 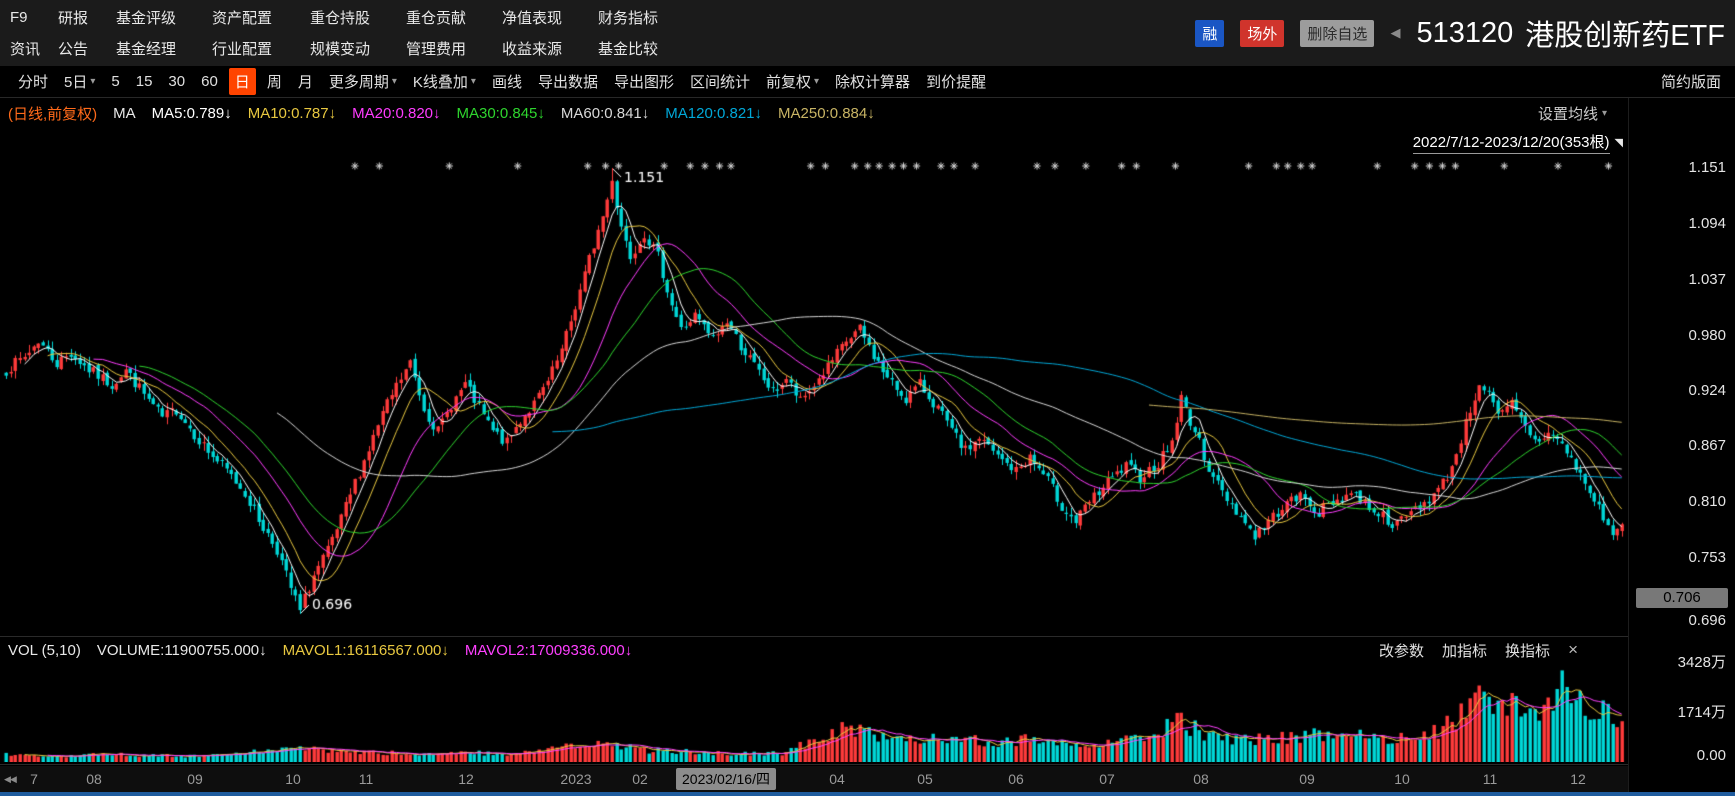 What do you see at coordinates (73, 18) in the screenshot?
I see `menu-item-r0-c1: 研报` at bounding box center [73, 18].